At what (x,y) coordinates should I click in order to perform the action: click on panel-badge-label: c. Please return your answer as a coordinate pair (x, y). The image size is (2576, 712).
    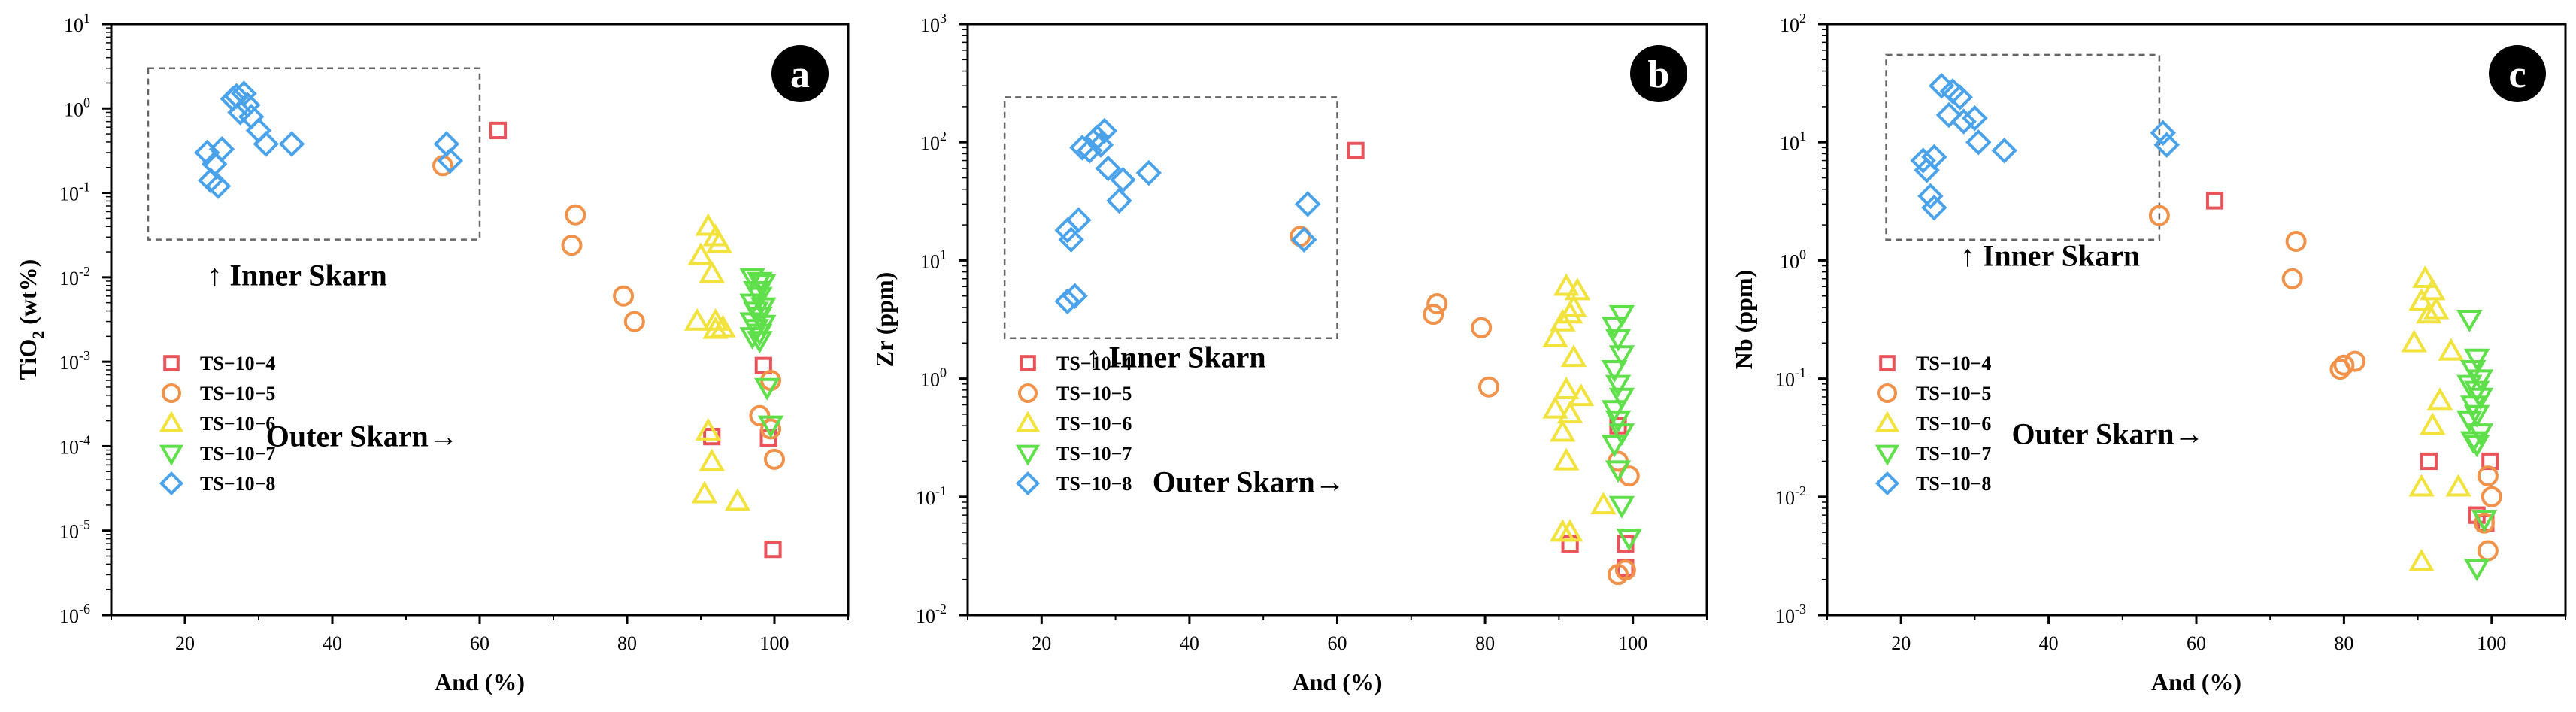
    Looking at the image, I should click on (2517, 74).